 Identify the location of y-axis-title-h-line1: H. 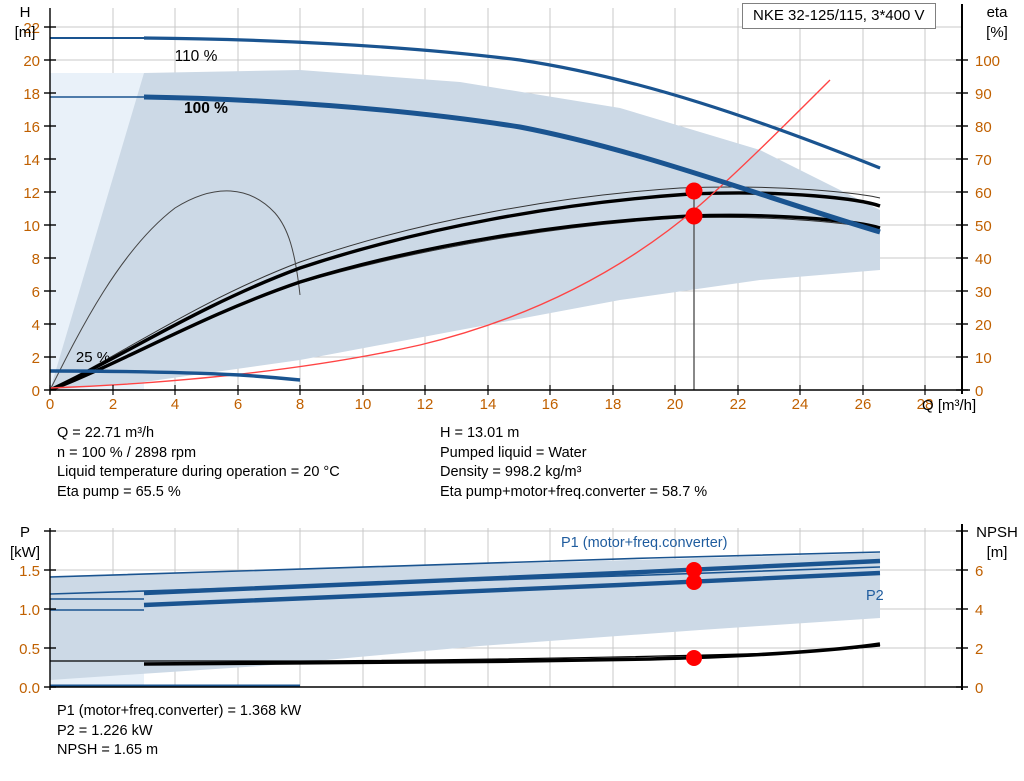
(25, 12).